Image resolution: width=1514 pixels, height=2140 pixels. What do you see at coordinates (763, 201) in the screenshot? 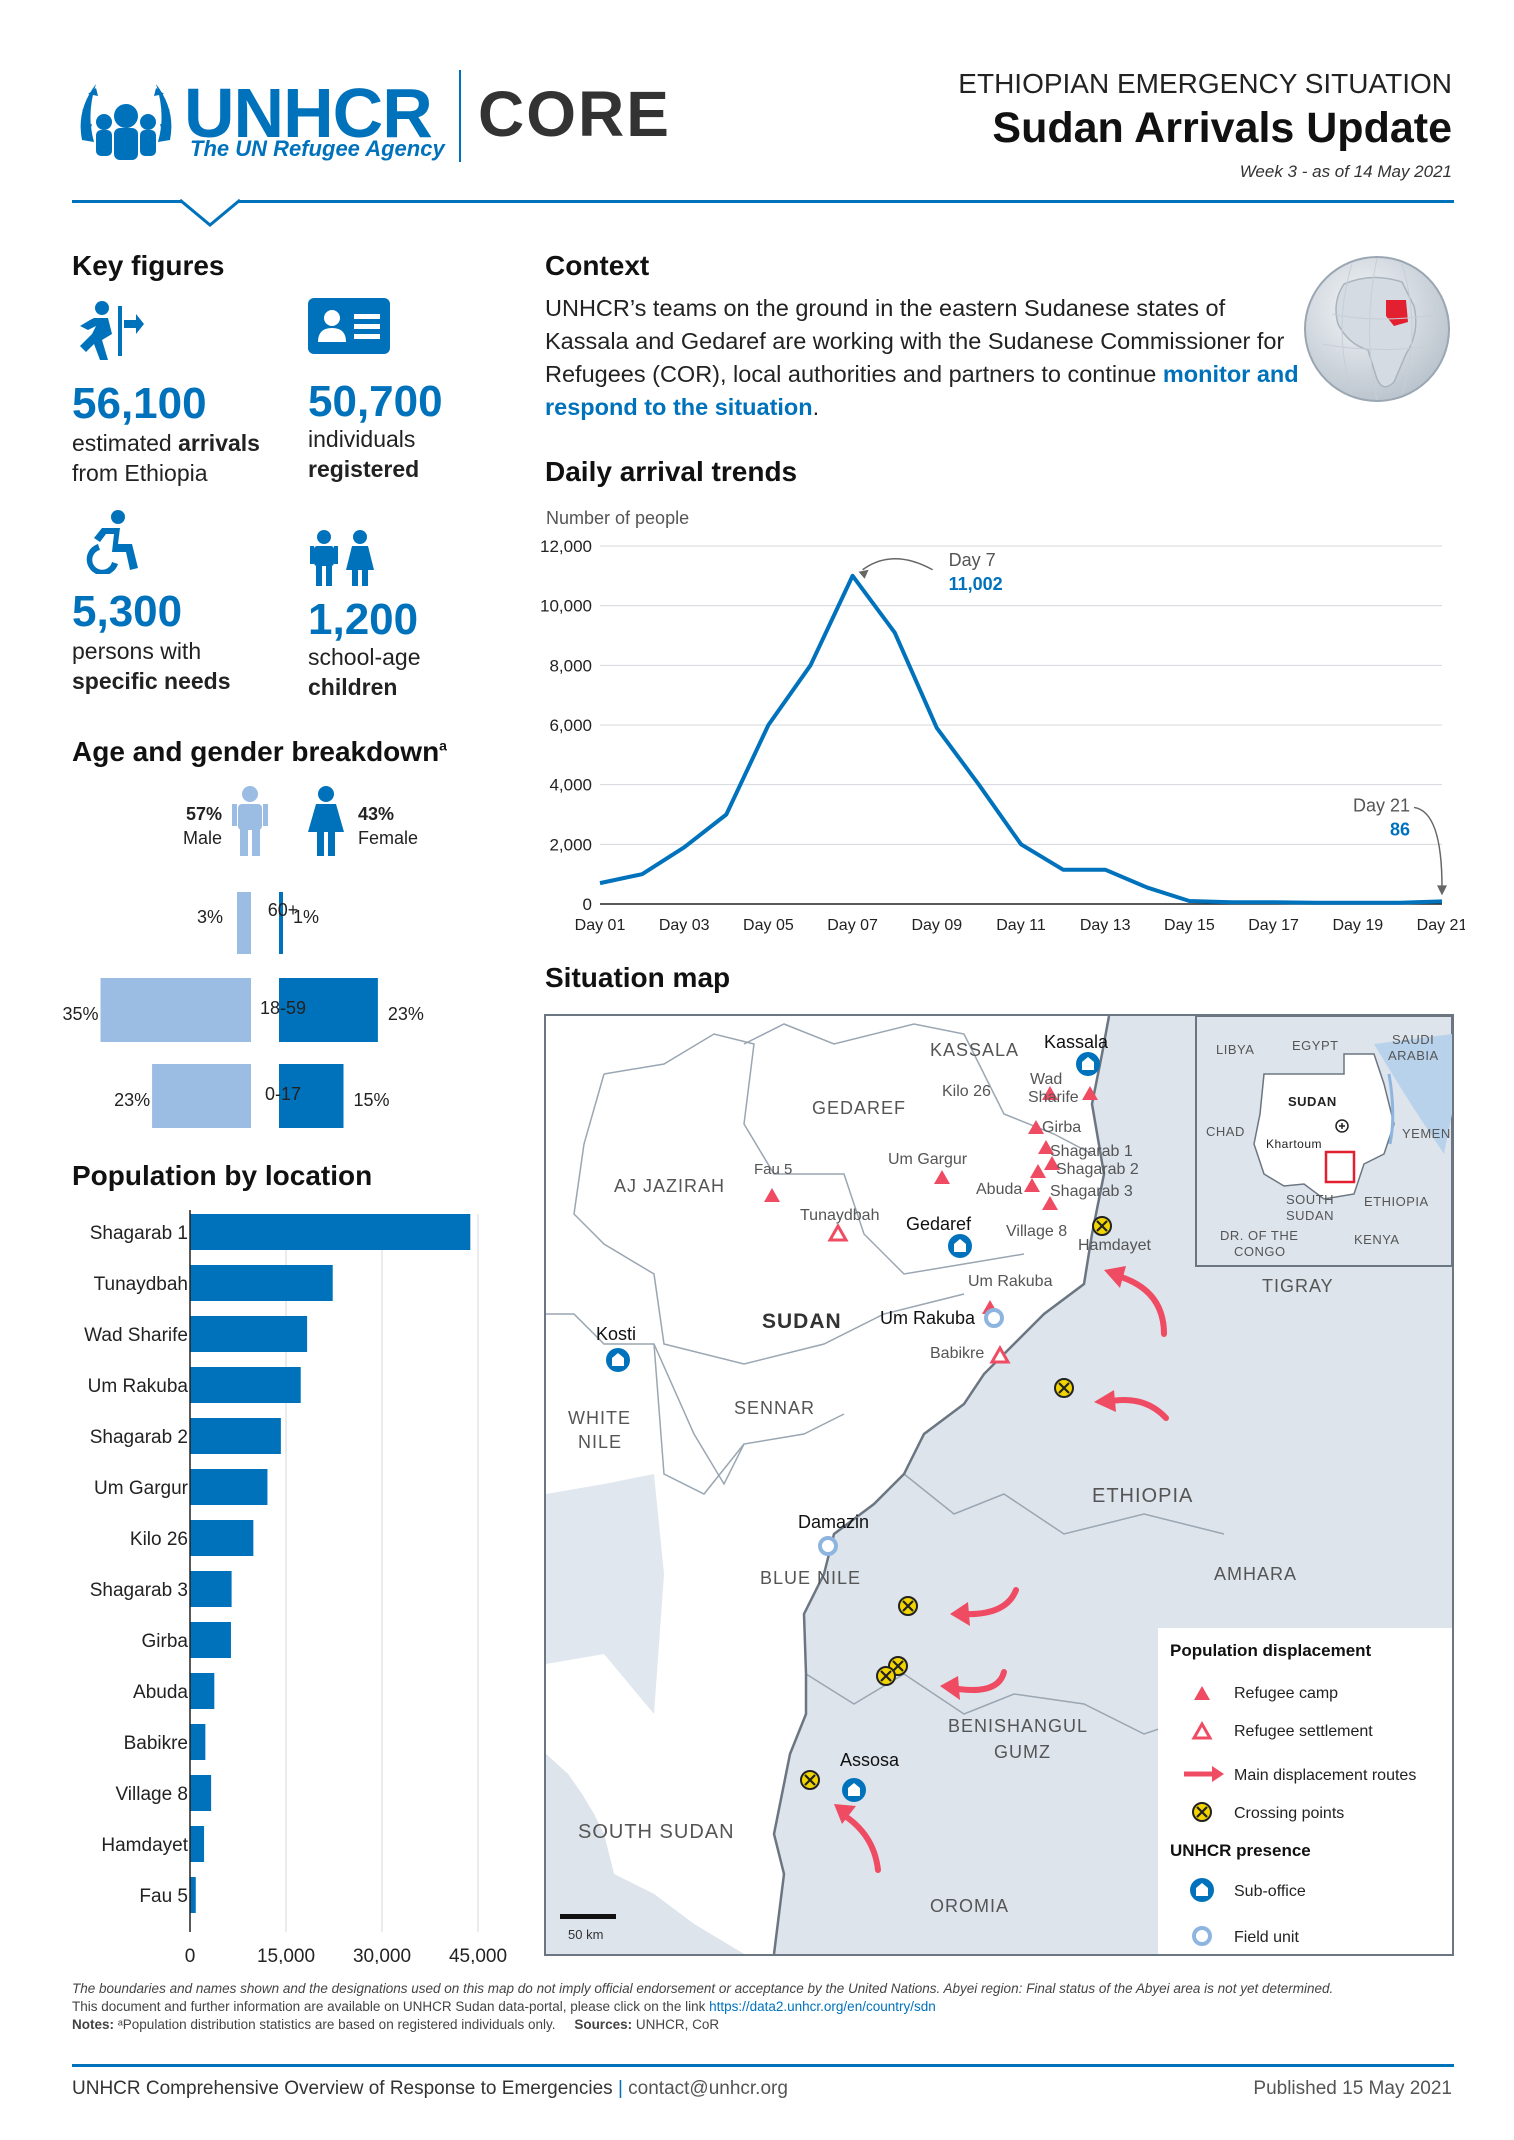
I see `header-rule` at bounding box center [763, 201].